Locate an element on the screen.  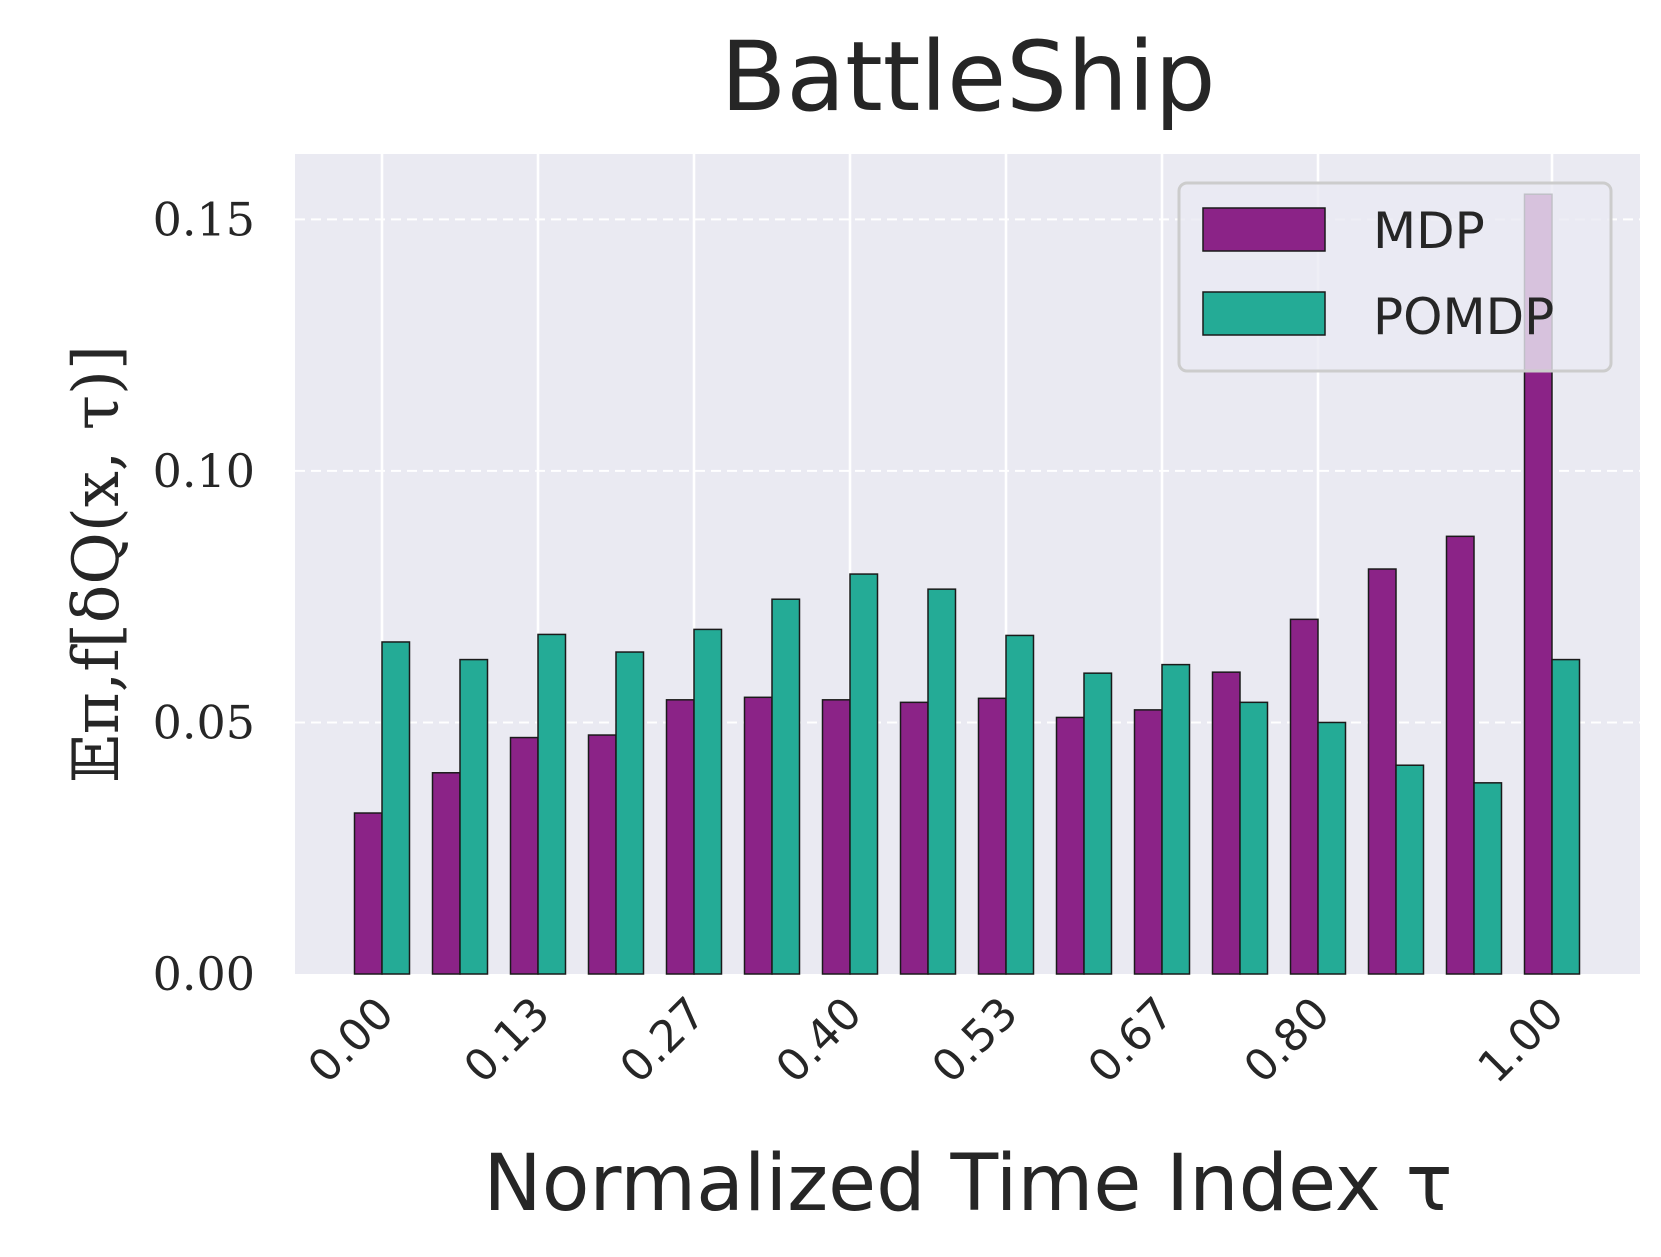
x-tick-labels: 0.00 0.13 0.27 0.40 0.53 0.67 0.80 1.00 is located at coordinates (935, 1040).